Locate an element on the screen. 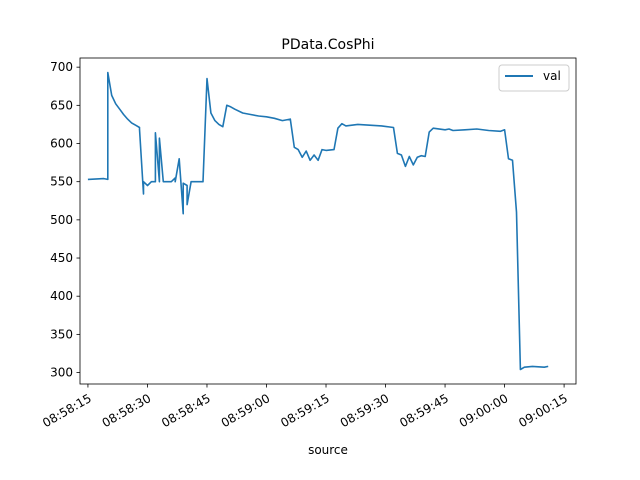 This screenshot has width=640, height=480. legend: val is located at coordinates (534, 78).